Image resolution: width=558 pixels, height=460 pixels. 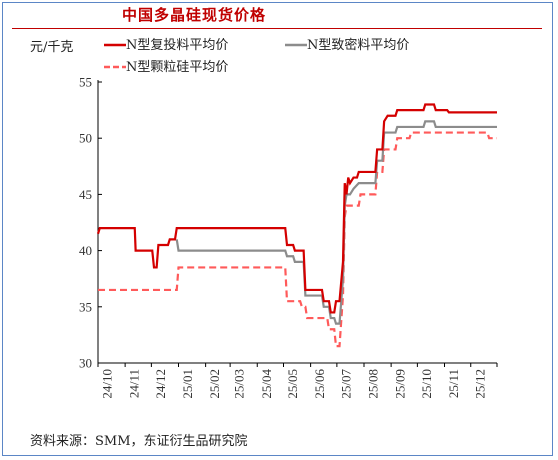 What do you see at coordinates (107, 384) in the screenshot?
I see `x-tick-label: 24/10` at bounding box center [107, 384].